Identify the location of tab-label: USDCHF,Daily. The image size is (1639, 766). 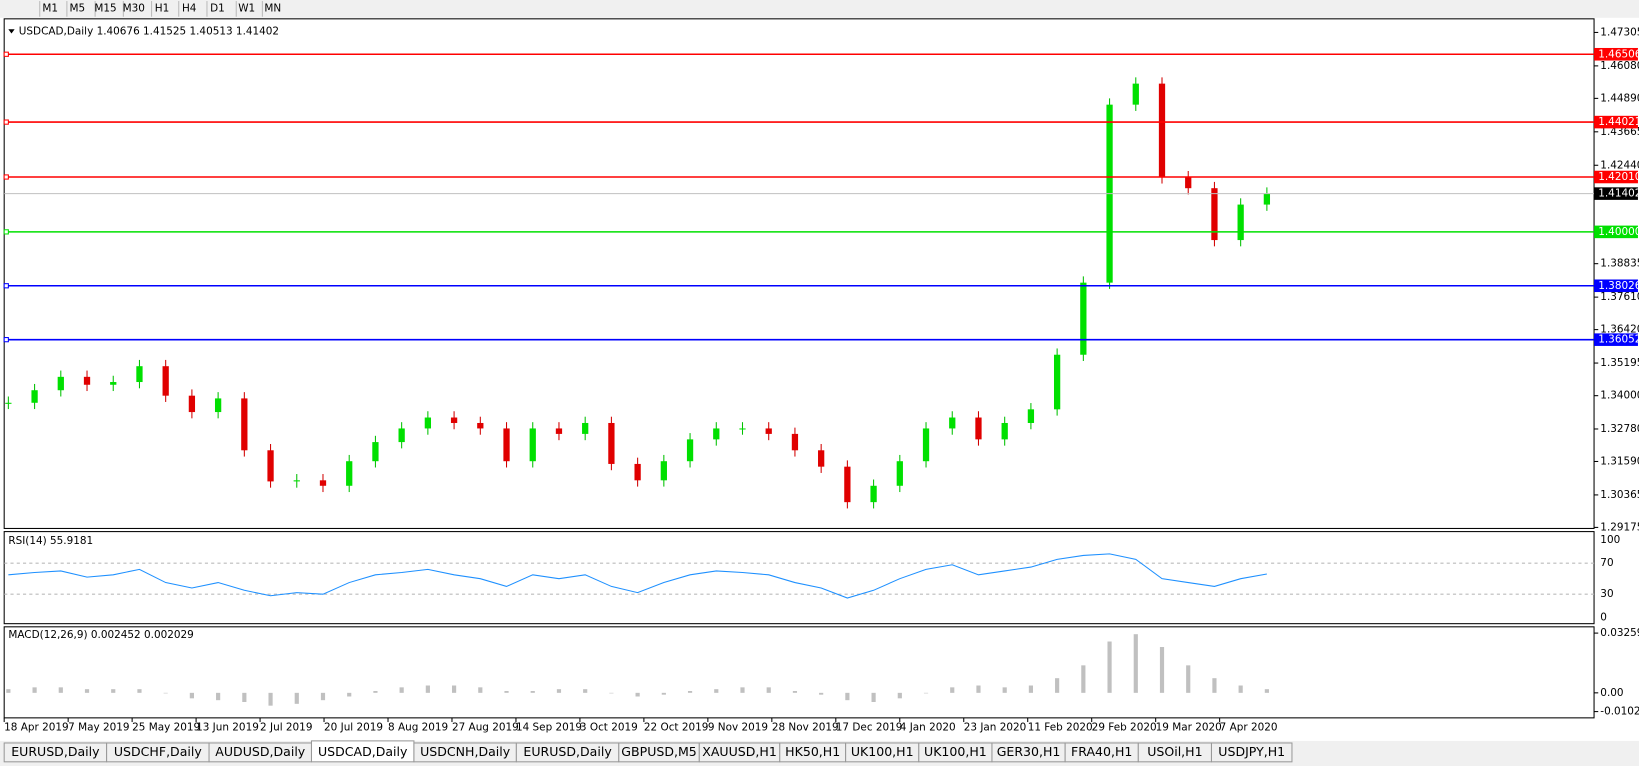
(158, 751).